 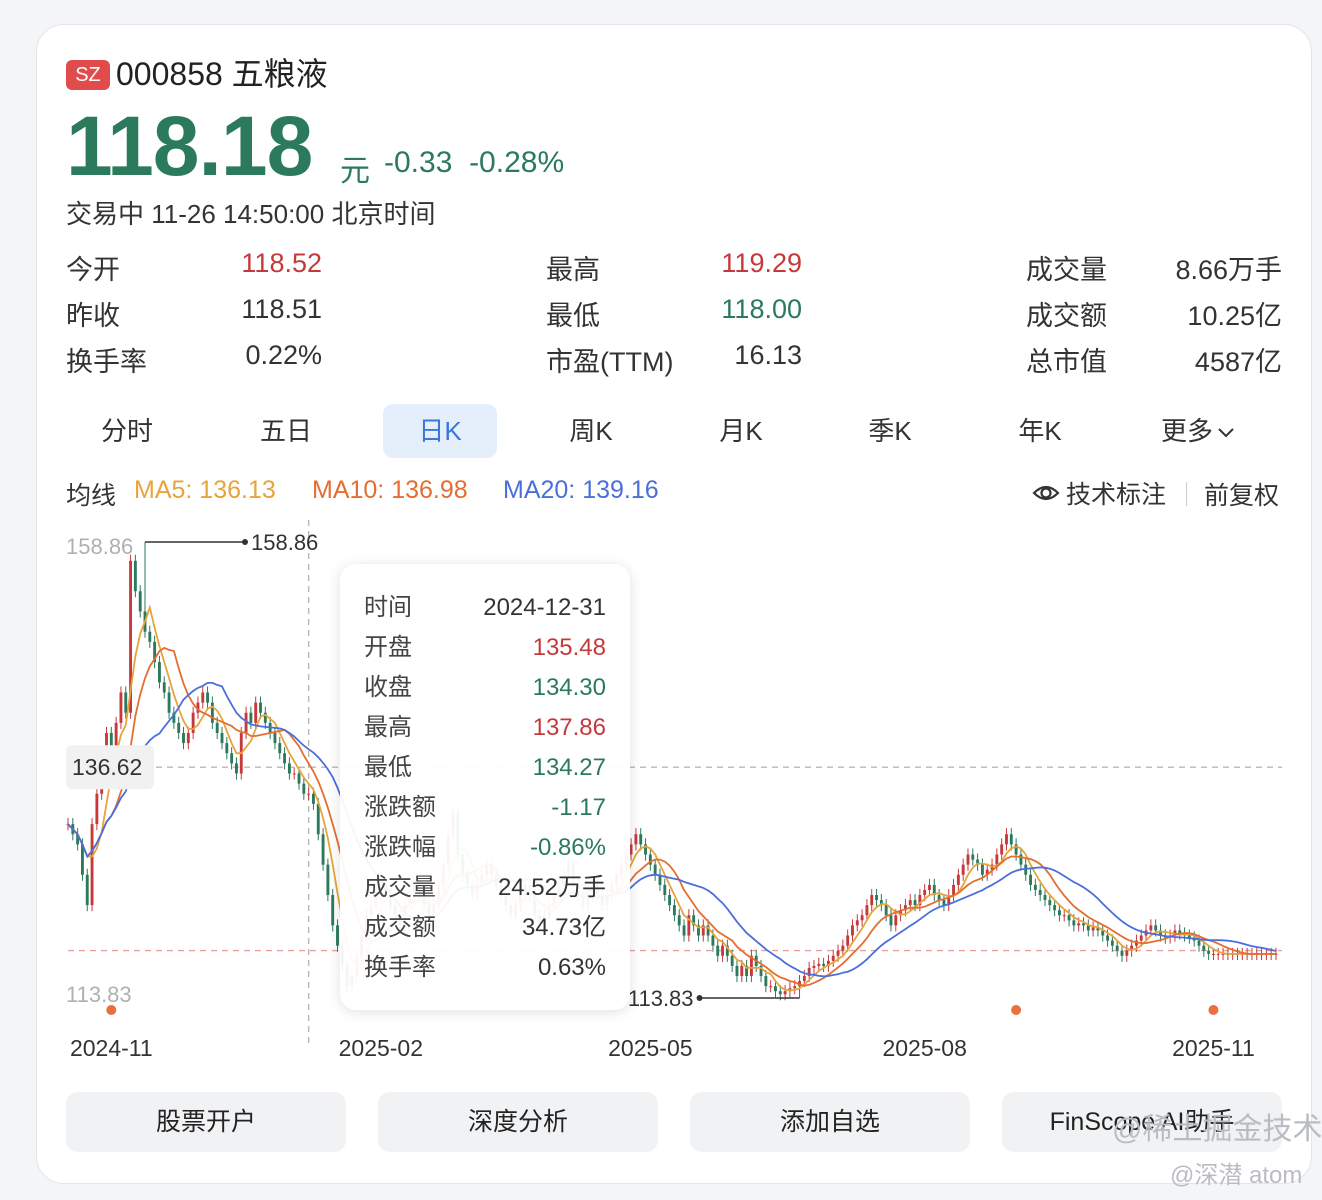 I want to click on action-button-3: FinScope AI助手, so click(x=1142, y=1122).